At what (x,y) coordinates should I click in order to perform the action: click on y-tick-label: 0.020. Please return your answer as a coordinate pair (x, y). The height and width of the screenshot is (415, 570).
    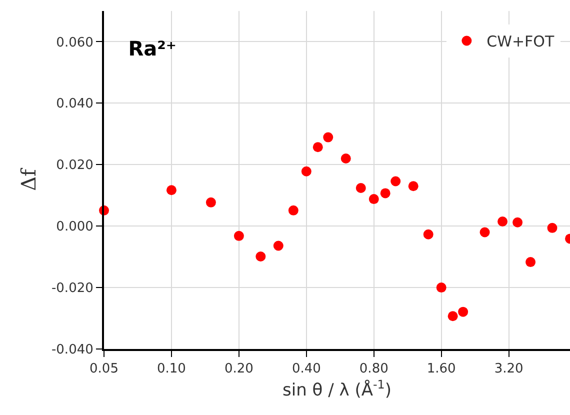
    Looking at the image, I should click on (75, 166).